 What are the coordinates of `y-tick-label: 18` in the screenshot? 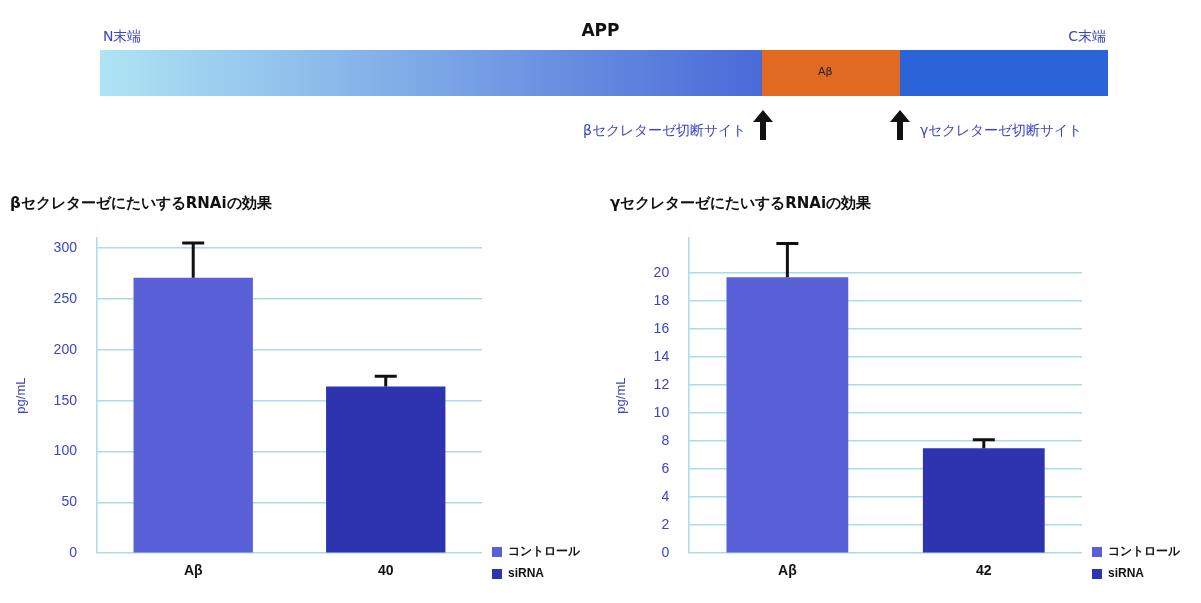 It's located at (661, 299).